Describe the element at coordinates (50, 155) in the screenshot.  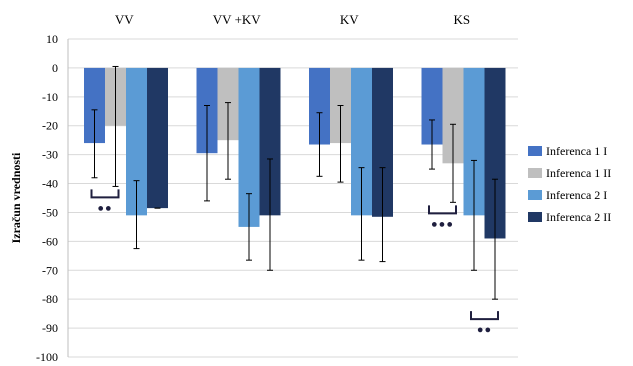
I see `y-tick-label: -30` at that location.